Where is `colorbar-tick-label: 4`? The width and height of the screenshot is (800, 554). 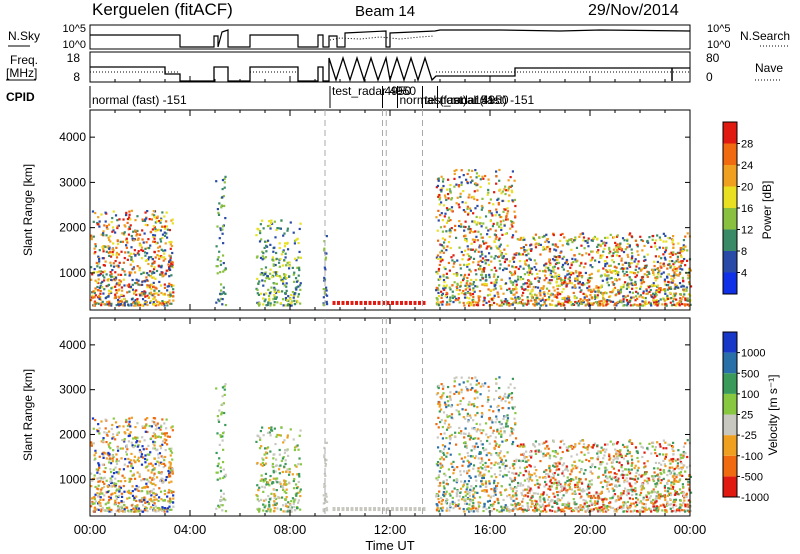
colorbar-tick-label: 4 is located at coordinates (744, 274).